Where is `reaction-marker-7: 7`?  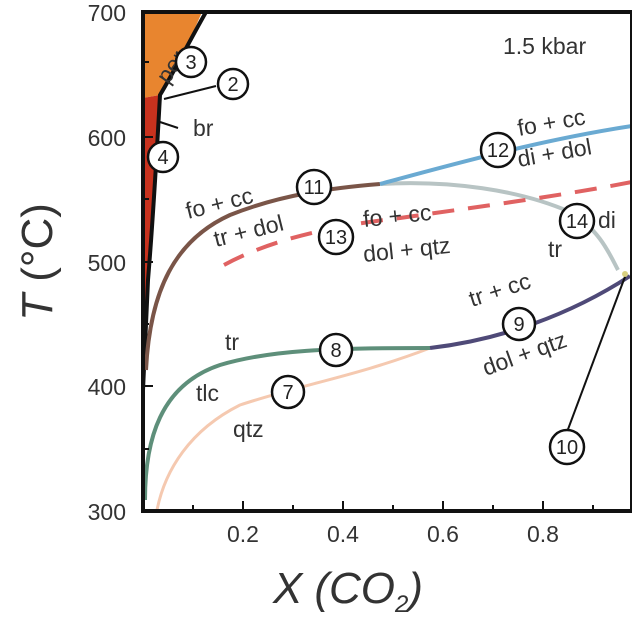
reaction-marker-7: 7 is located at coordinates (288, 392).